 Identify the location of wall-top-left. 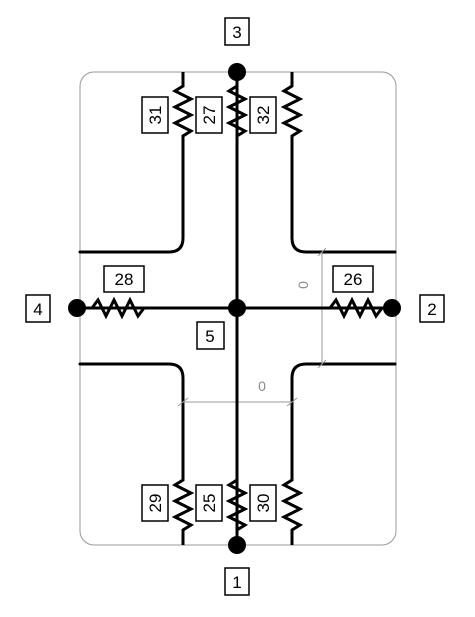
(131, 201).